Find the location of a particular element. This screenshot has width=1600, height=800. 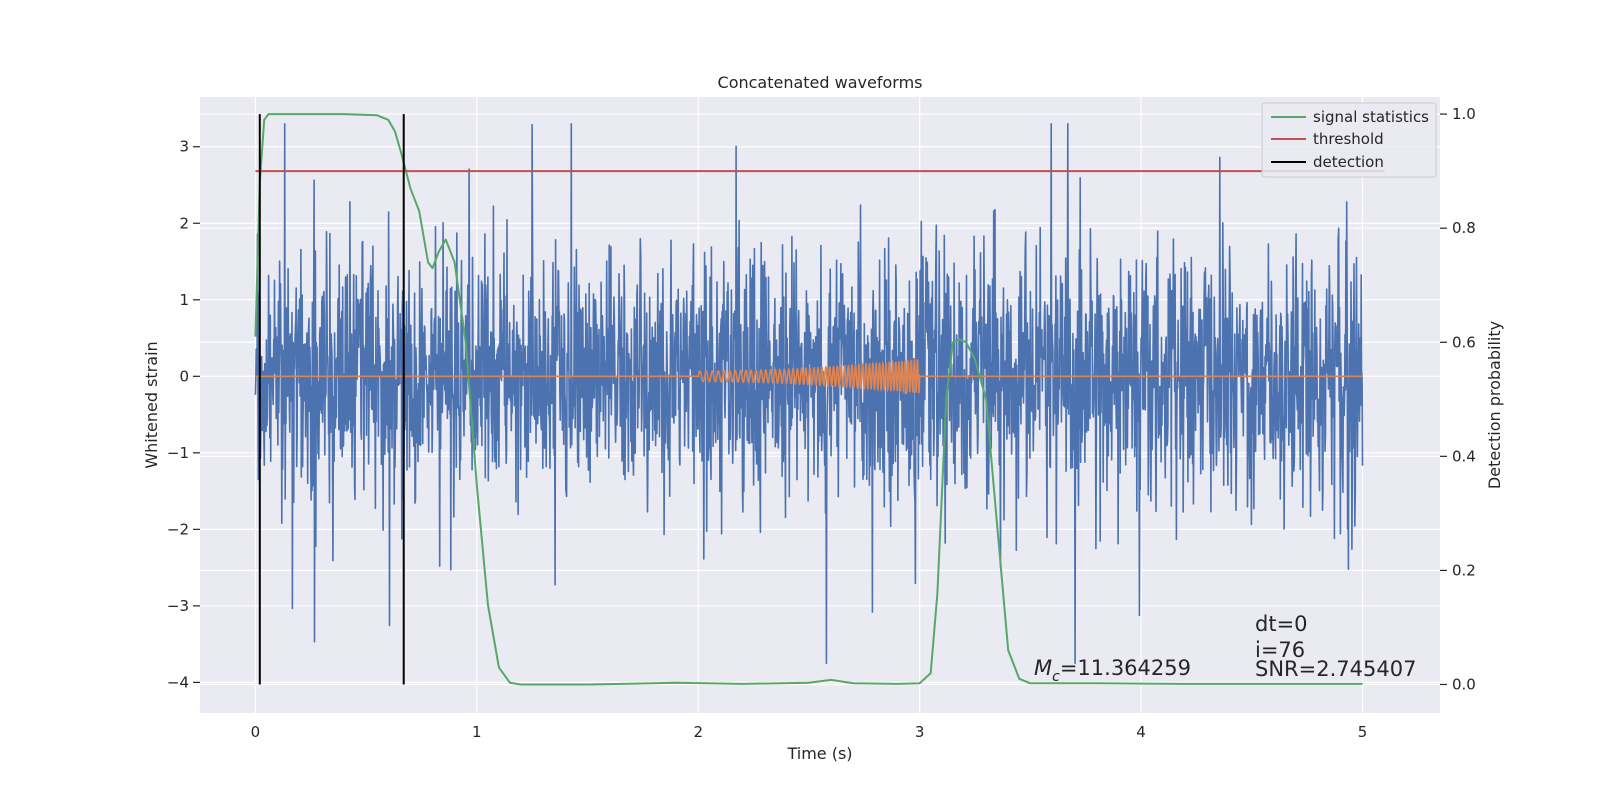

legend-label-threshold: threshold is located at coordinates (1348, 139).